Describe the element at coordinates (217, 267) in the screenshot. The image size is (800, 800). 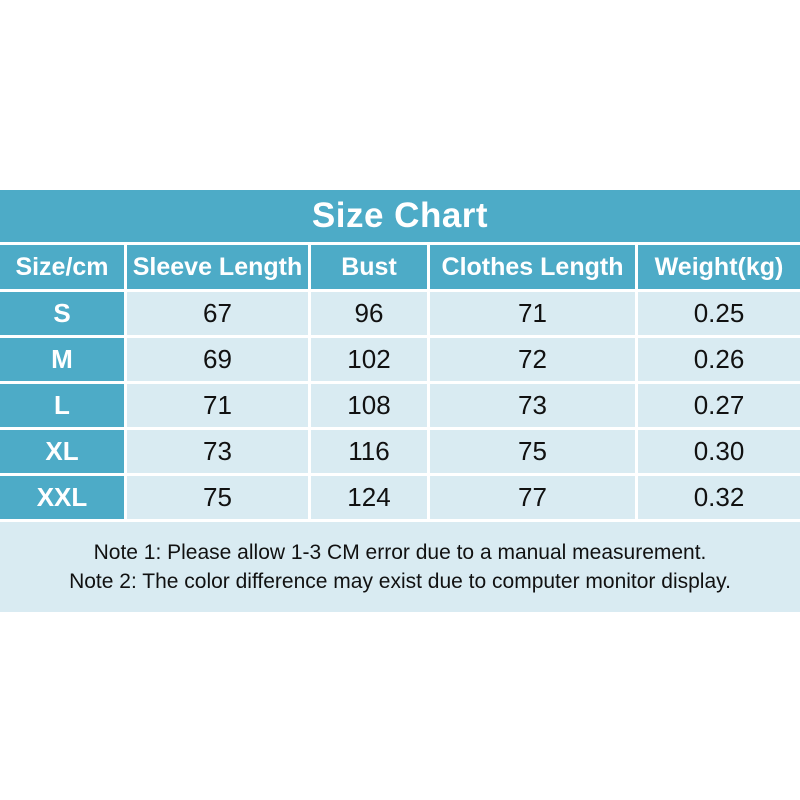
I see `header-sleeve-length: Sleeve Length` at that location.